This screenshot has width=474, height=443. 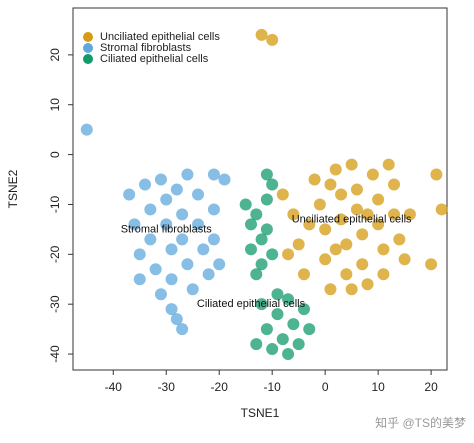 What do you see at coordinates (160, 37) in the screenshot?
I see `legend-label: Unciliated epithelial cells` at bounding box center [160, 37].